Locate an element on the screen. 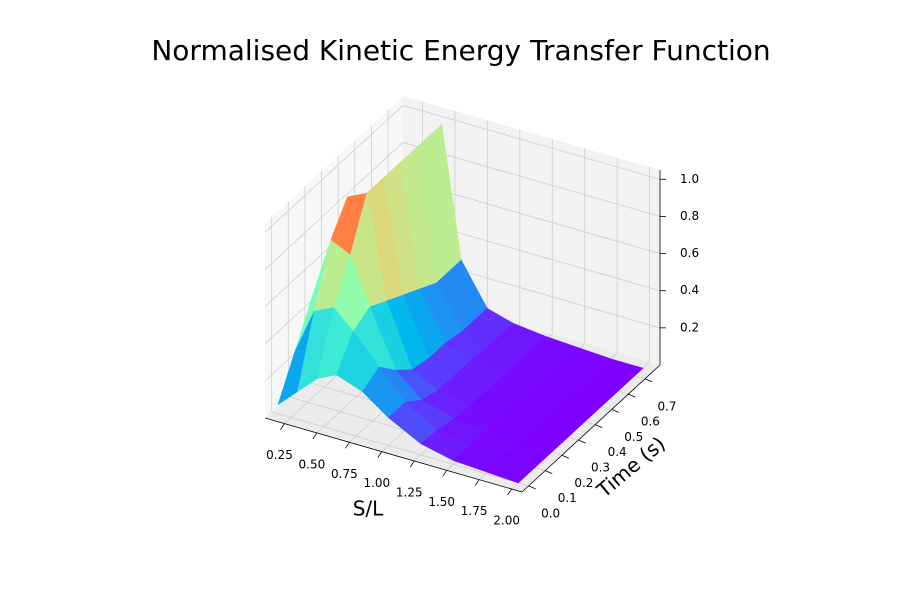 The image size is (900, 600). y-tick-label: 0.7 is located at coordinates (666, 406).